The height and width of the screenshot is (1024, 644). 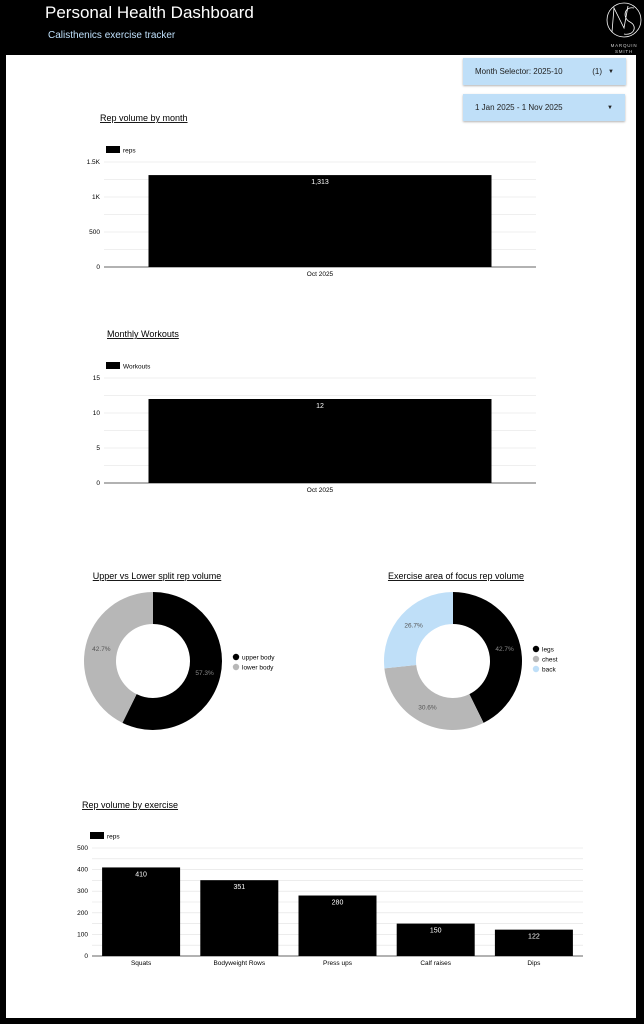 What do you see at coordinates (534, 937) in the screenshot?
I see `data-label: 122` at bounding box center [534, 937].